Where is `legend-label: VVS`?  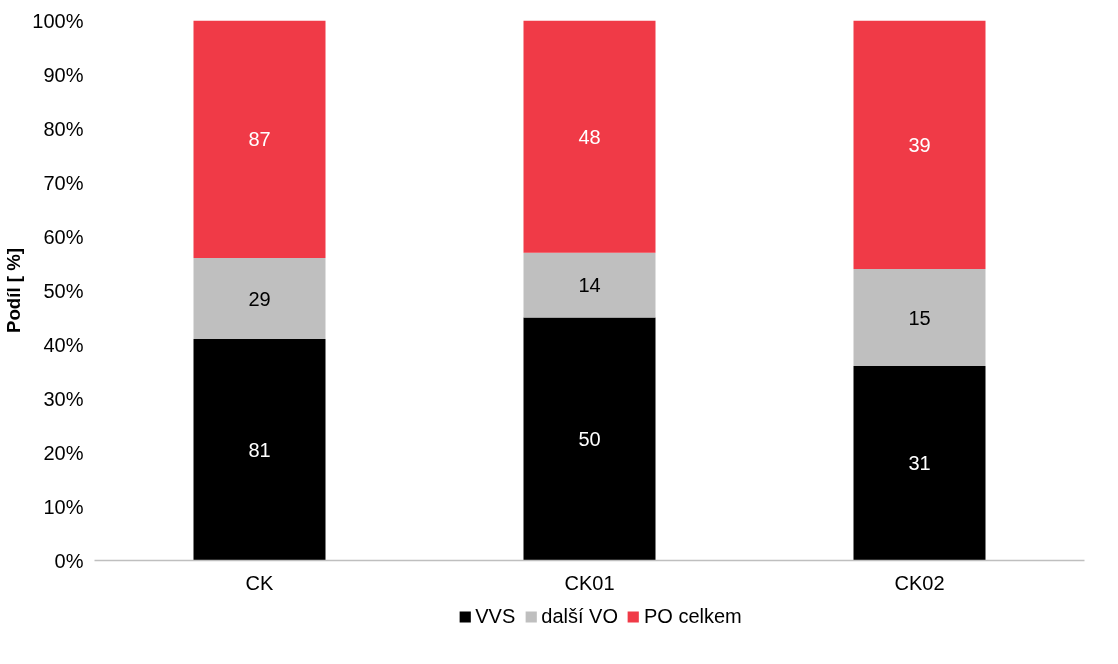
legend-label: VVS is located at coordinates (495, 616).